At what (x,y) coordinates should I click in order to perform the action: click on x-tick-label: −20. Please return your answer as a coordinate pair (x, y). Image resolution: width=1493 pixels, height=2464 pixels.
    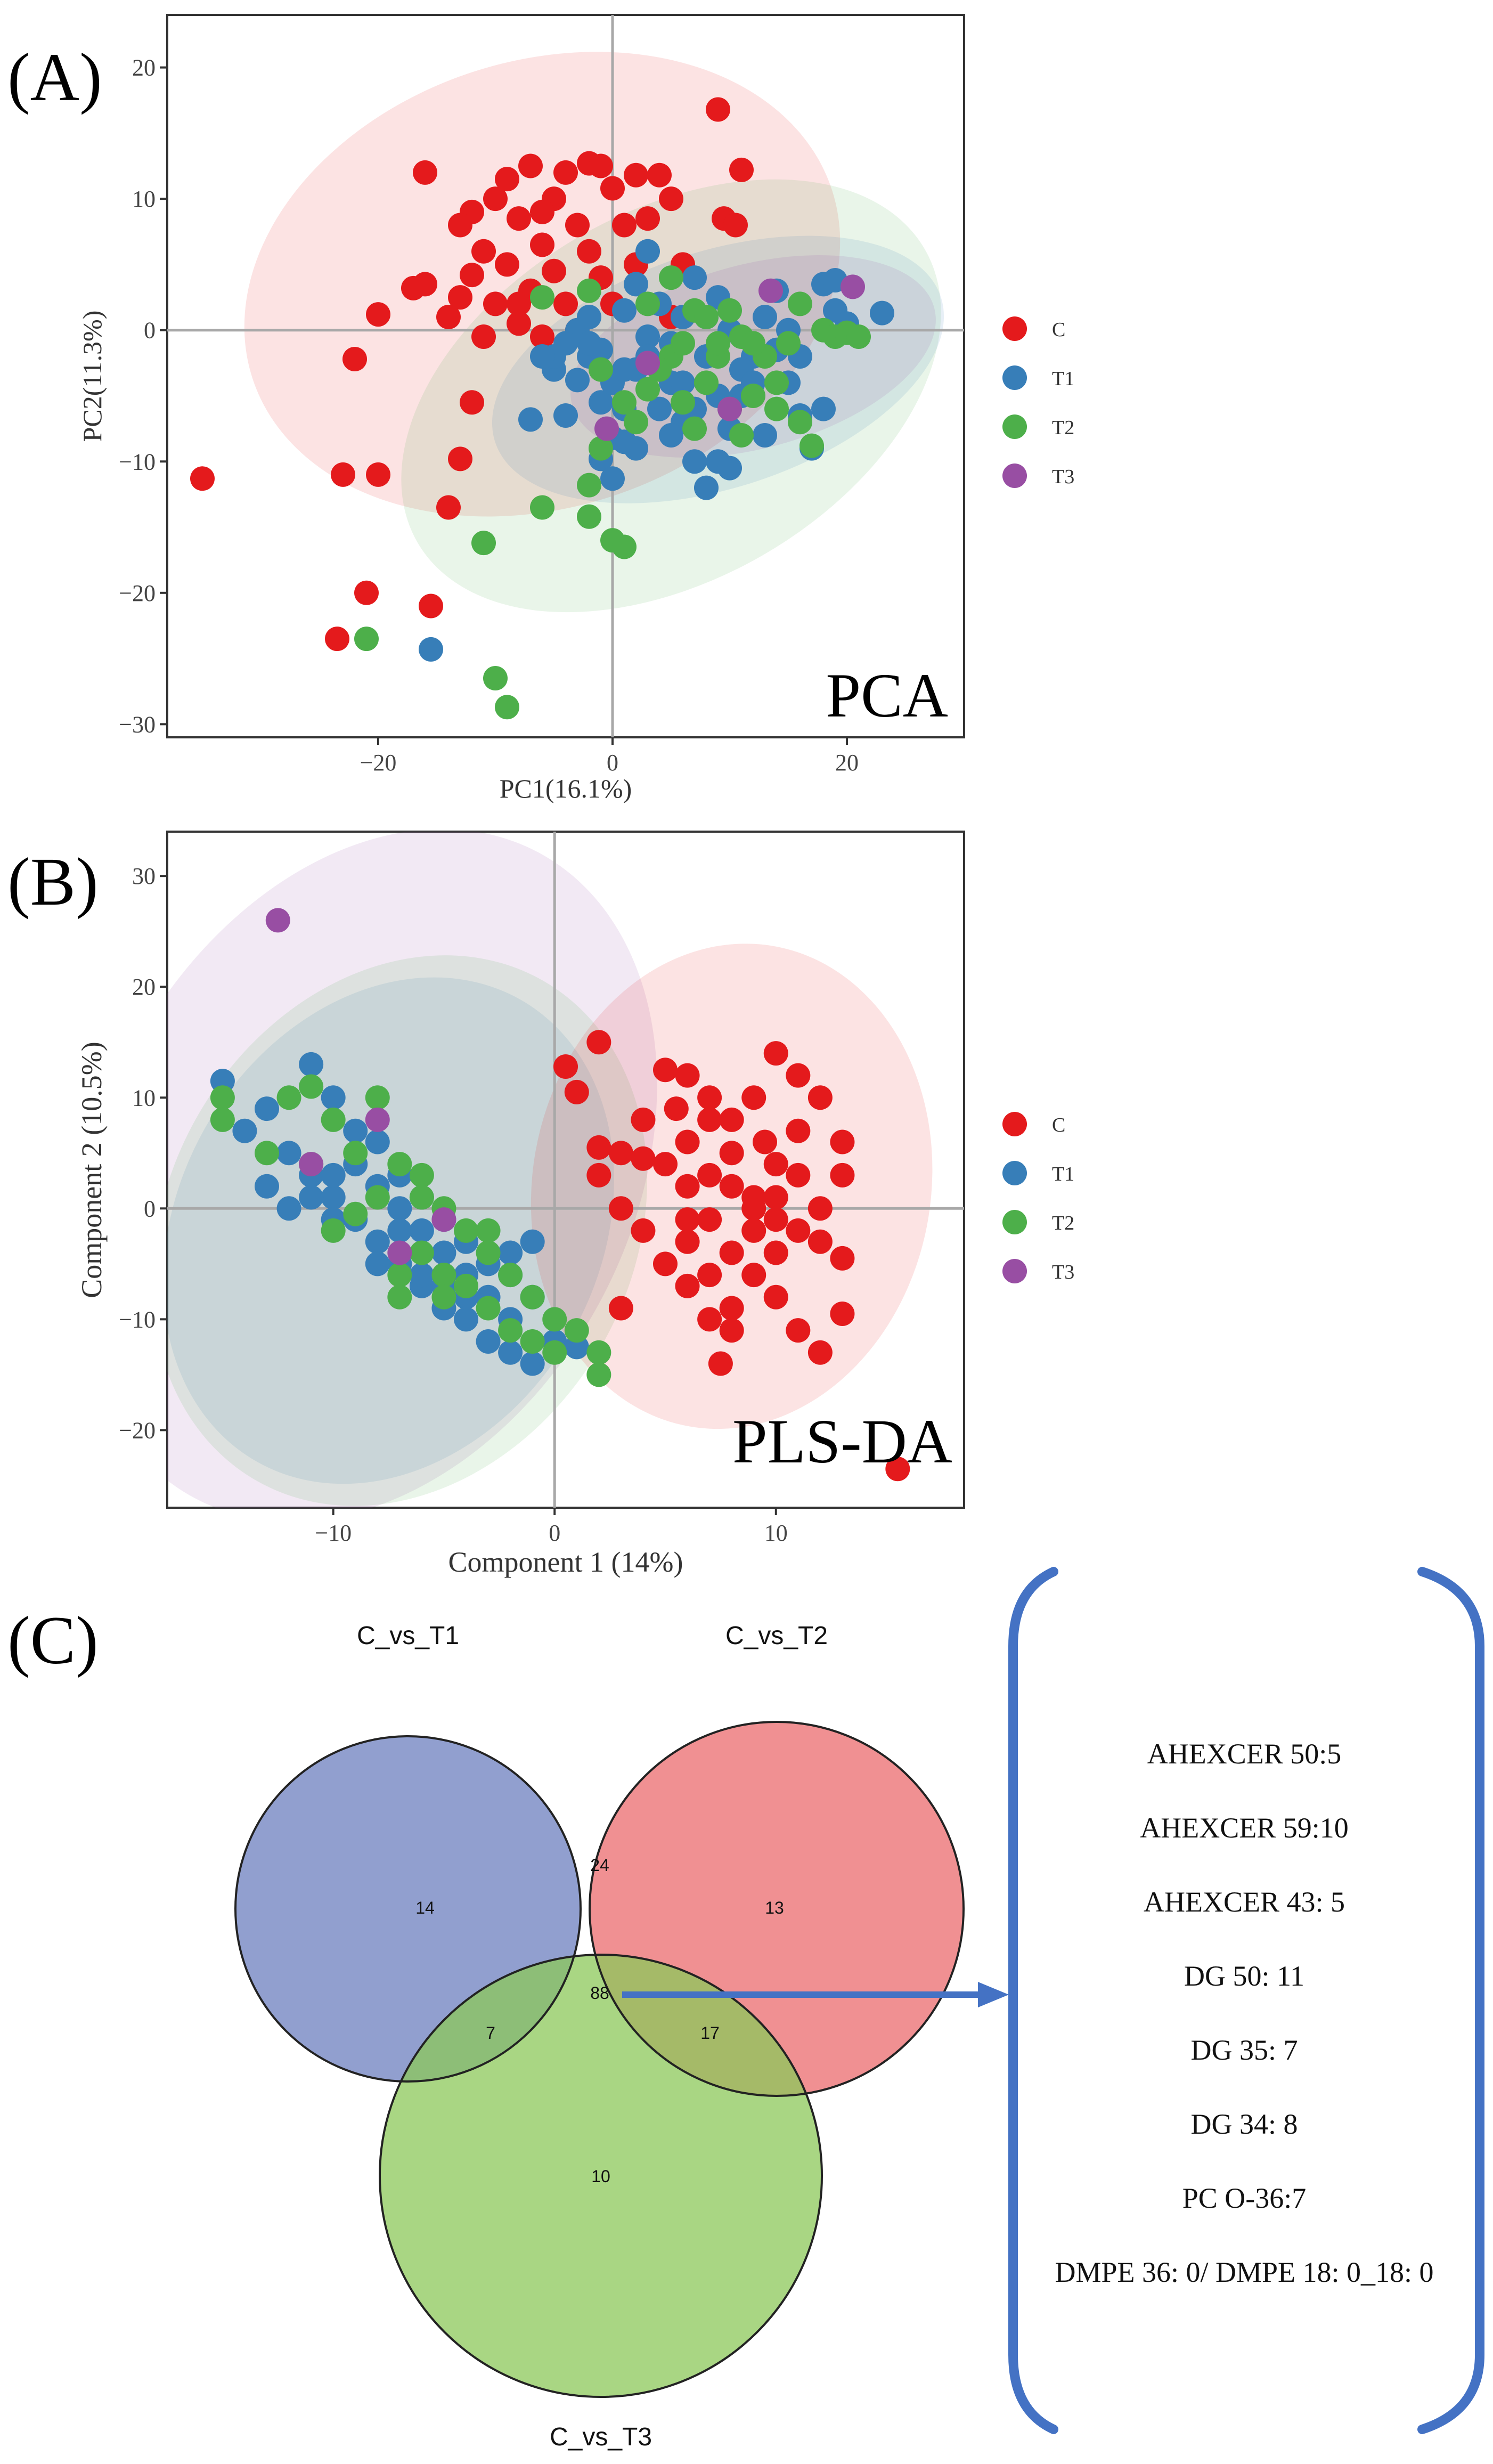
    Looking at the image, I should click on (378, 763).